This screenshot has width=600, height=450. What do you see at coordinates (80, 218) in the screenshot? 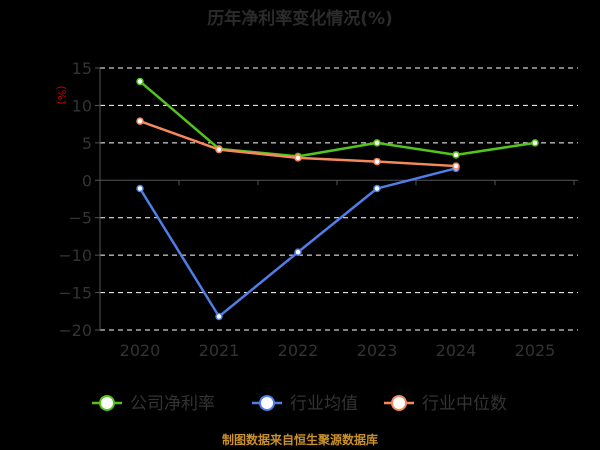
I see `y-tick-label: −5` at bounding box center [80, 218].